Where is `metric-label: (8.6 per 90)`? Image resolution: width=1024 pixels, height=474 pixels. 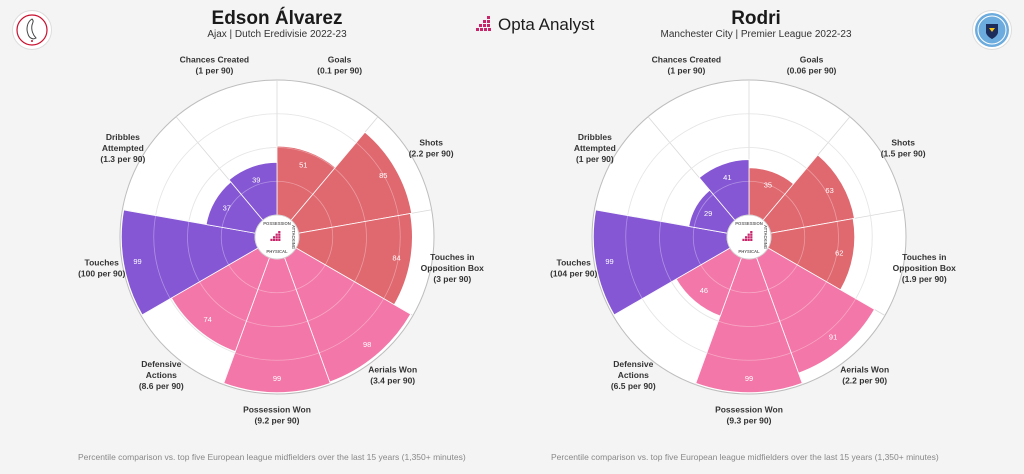
metric-label: (8.6 per 90) is located at coordinates (161, 386).